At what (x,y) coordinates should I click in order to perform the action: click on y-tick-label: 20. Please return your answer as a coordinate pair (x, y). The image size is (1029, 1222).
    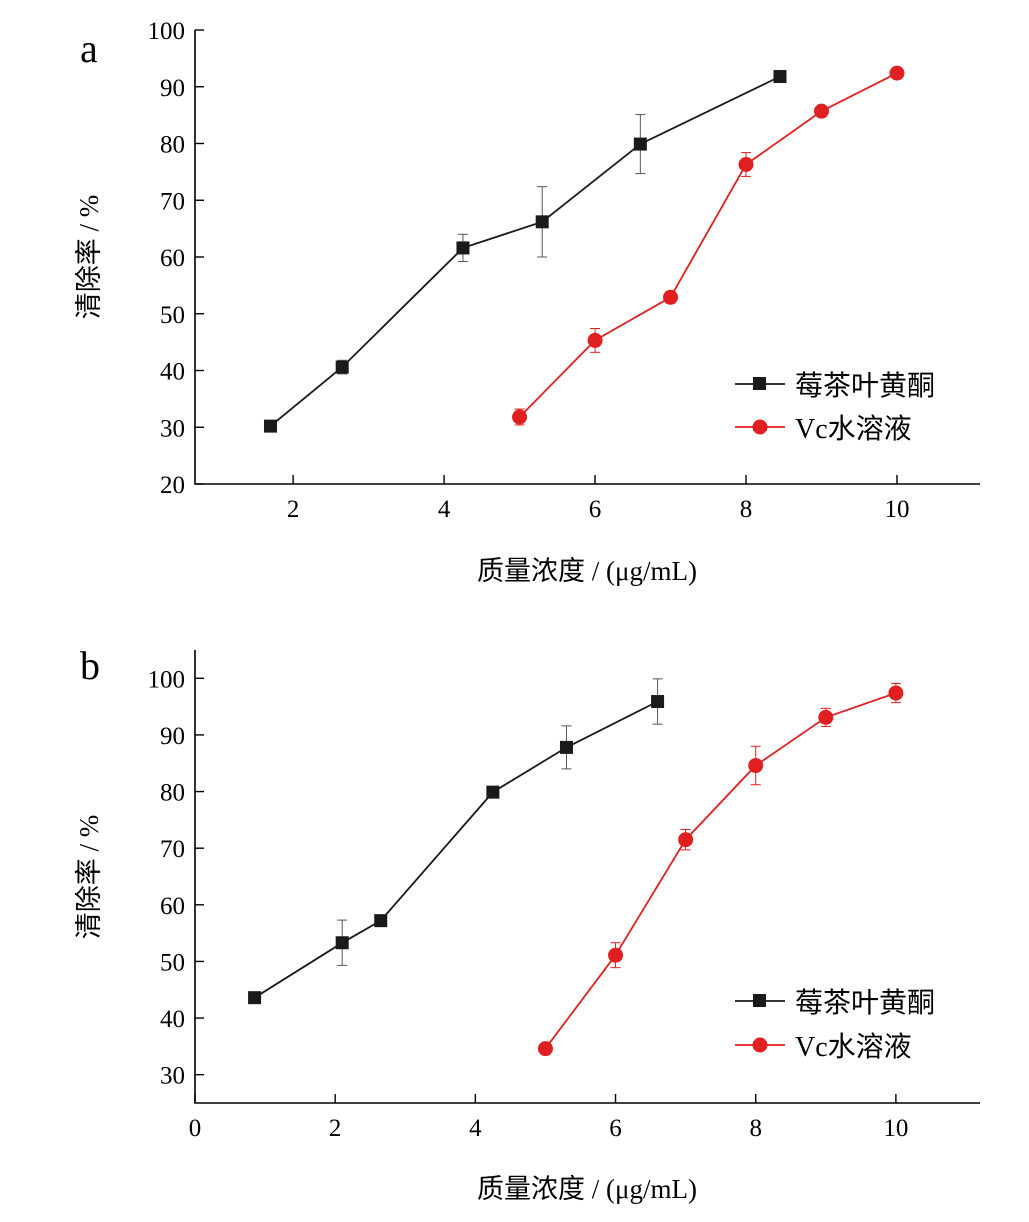
    Looking at the image, I should click on (172, 485).